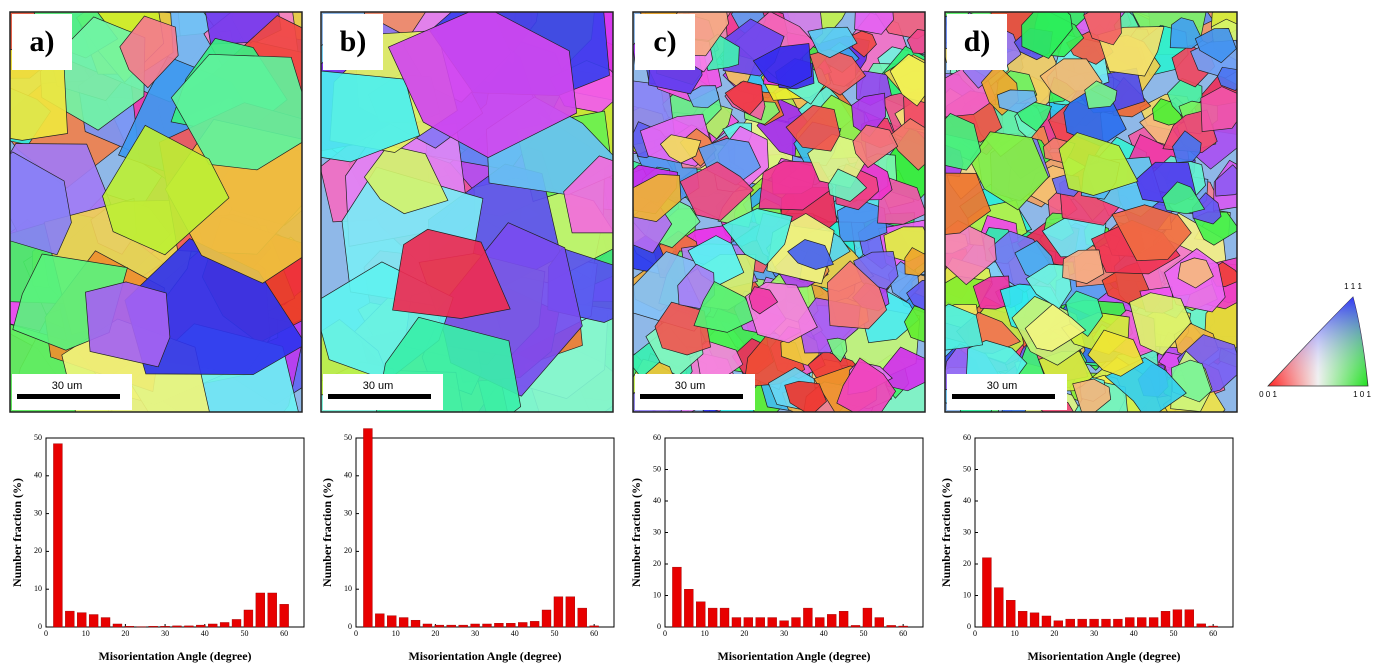 The width and height of the screenshot is (1375, 666). I want to click on y-tick-label: 40, so click(657, 500).